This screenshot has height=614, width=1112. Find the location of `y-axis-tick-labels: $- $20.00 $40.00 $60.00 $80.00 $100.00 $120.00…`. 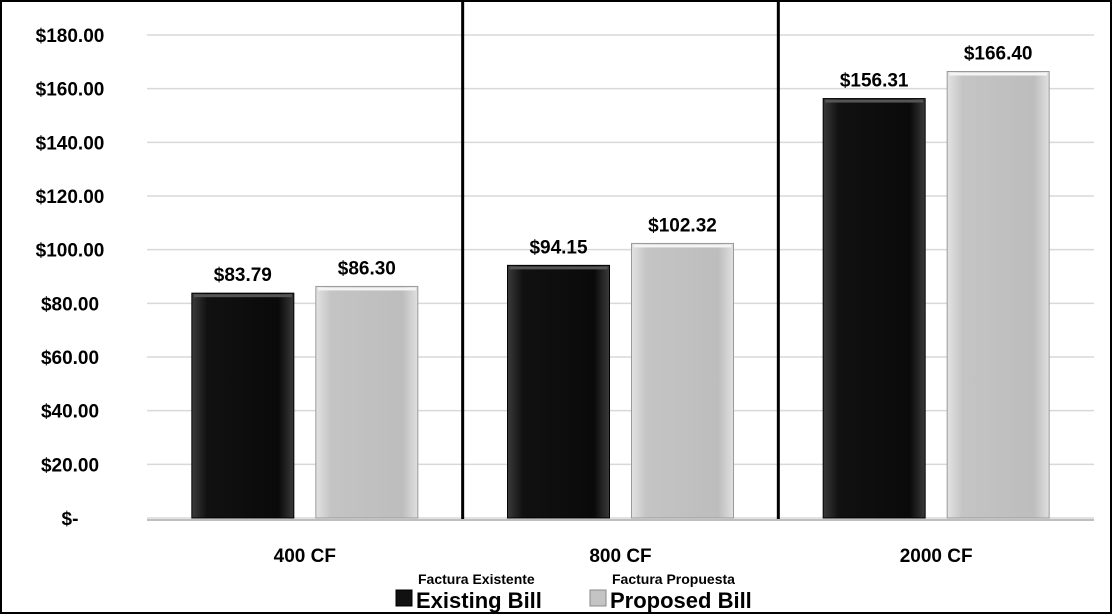

y-axis-tick-labels: $- $20.00 $40.00 $60.00 $80.00 $100.00 $120.00… is located at coordinates (70, 278).